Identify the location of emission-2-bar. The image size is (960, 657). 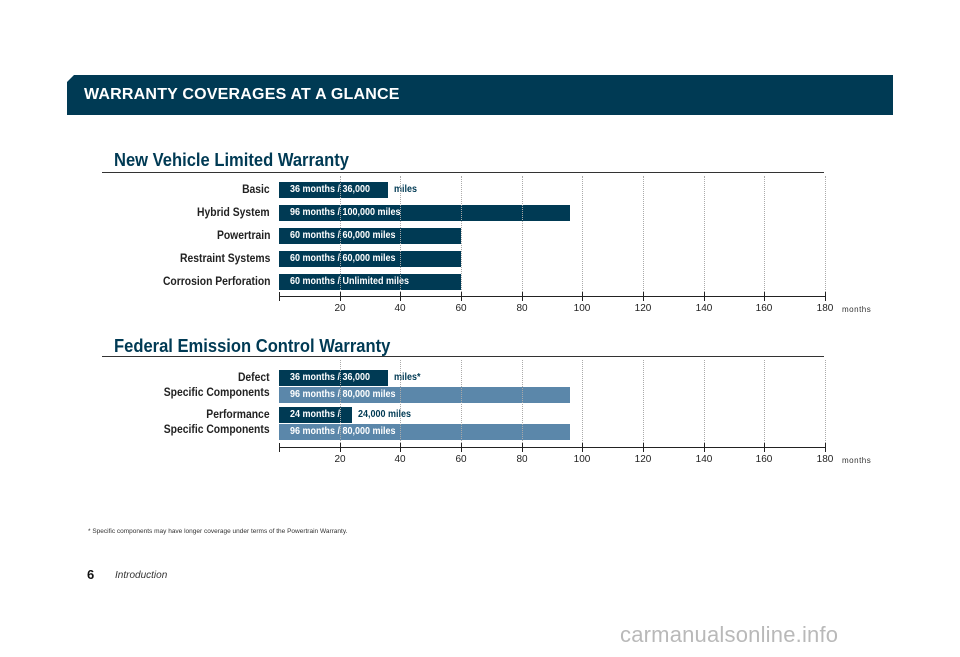
(424, 395).